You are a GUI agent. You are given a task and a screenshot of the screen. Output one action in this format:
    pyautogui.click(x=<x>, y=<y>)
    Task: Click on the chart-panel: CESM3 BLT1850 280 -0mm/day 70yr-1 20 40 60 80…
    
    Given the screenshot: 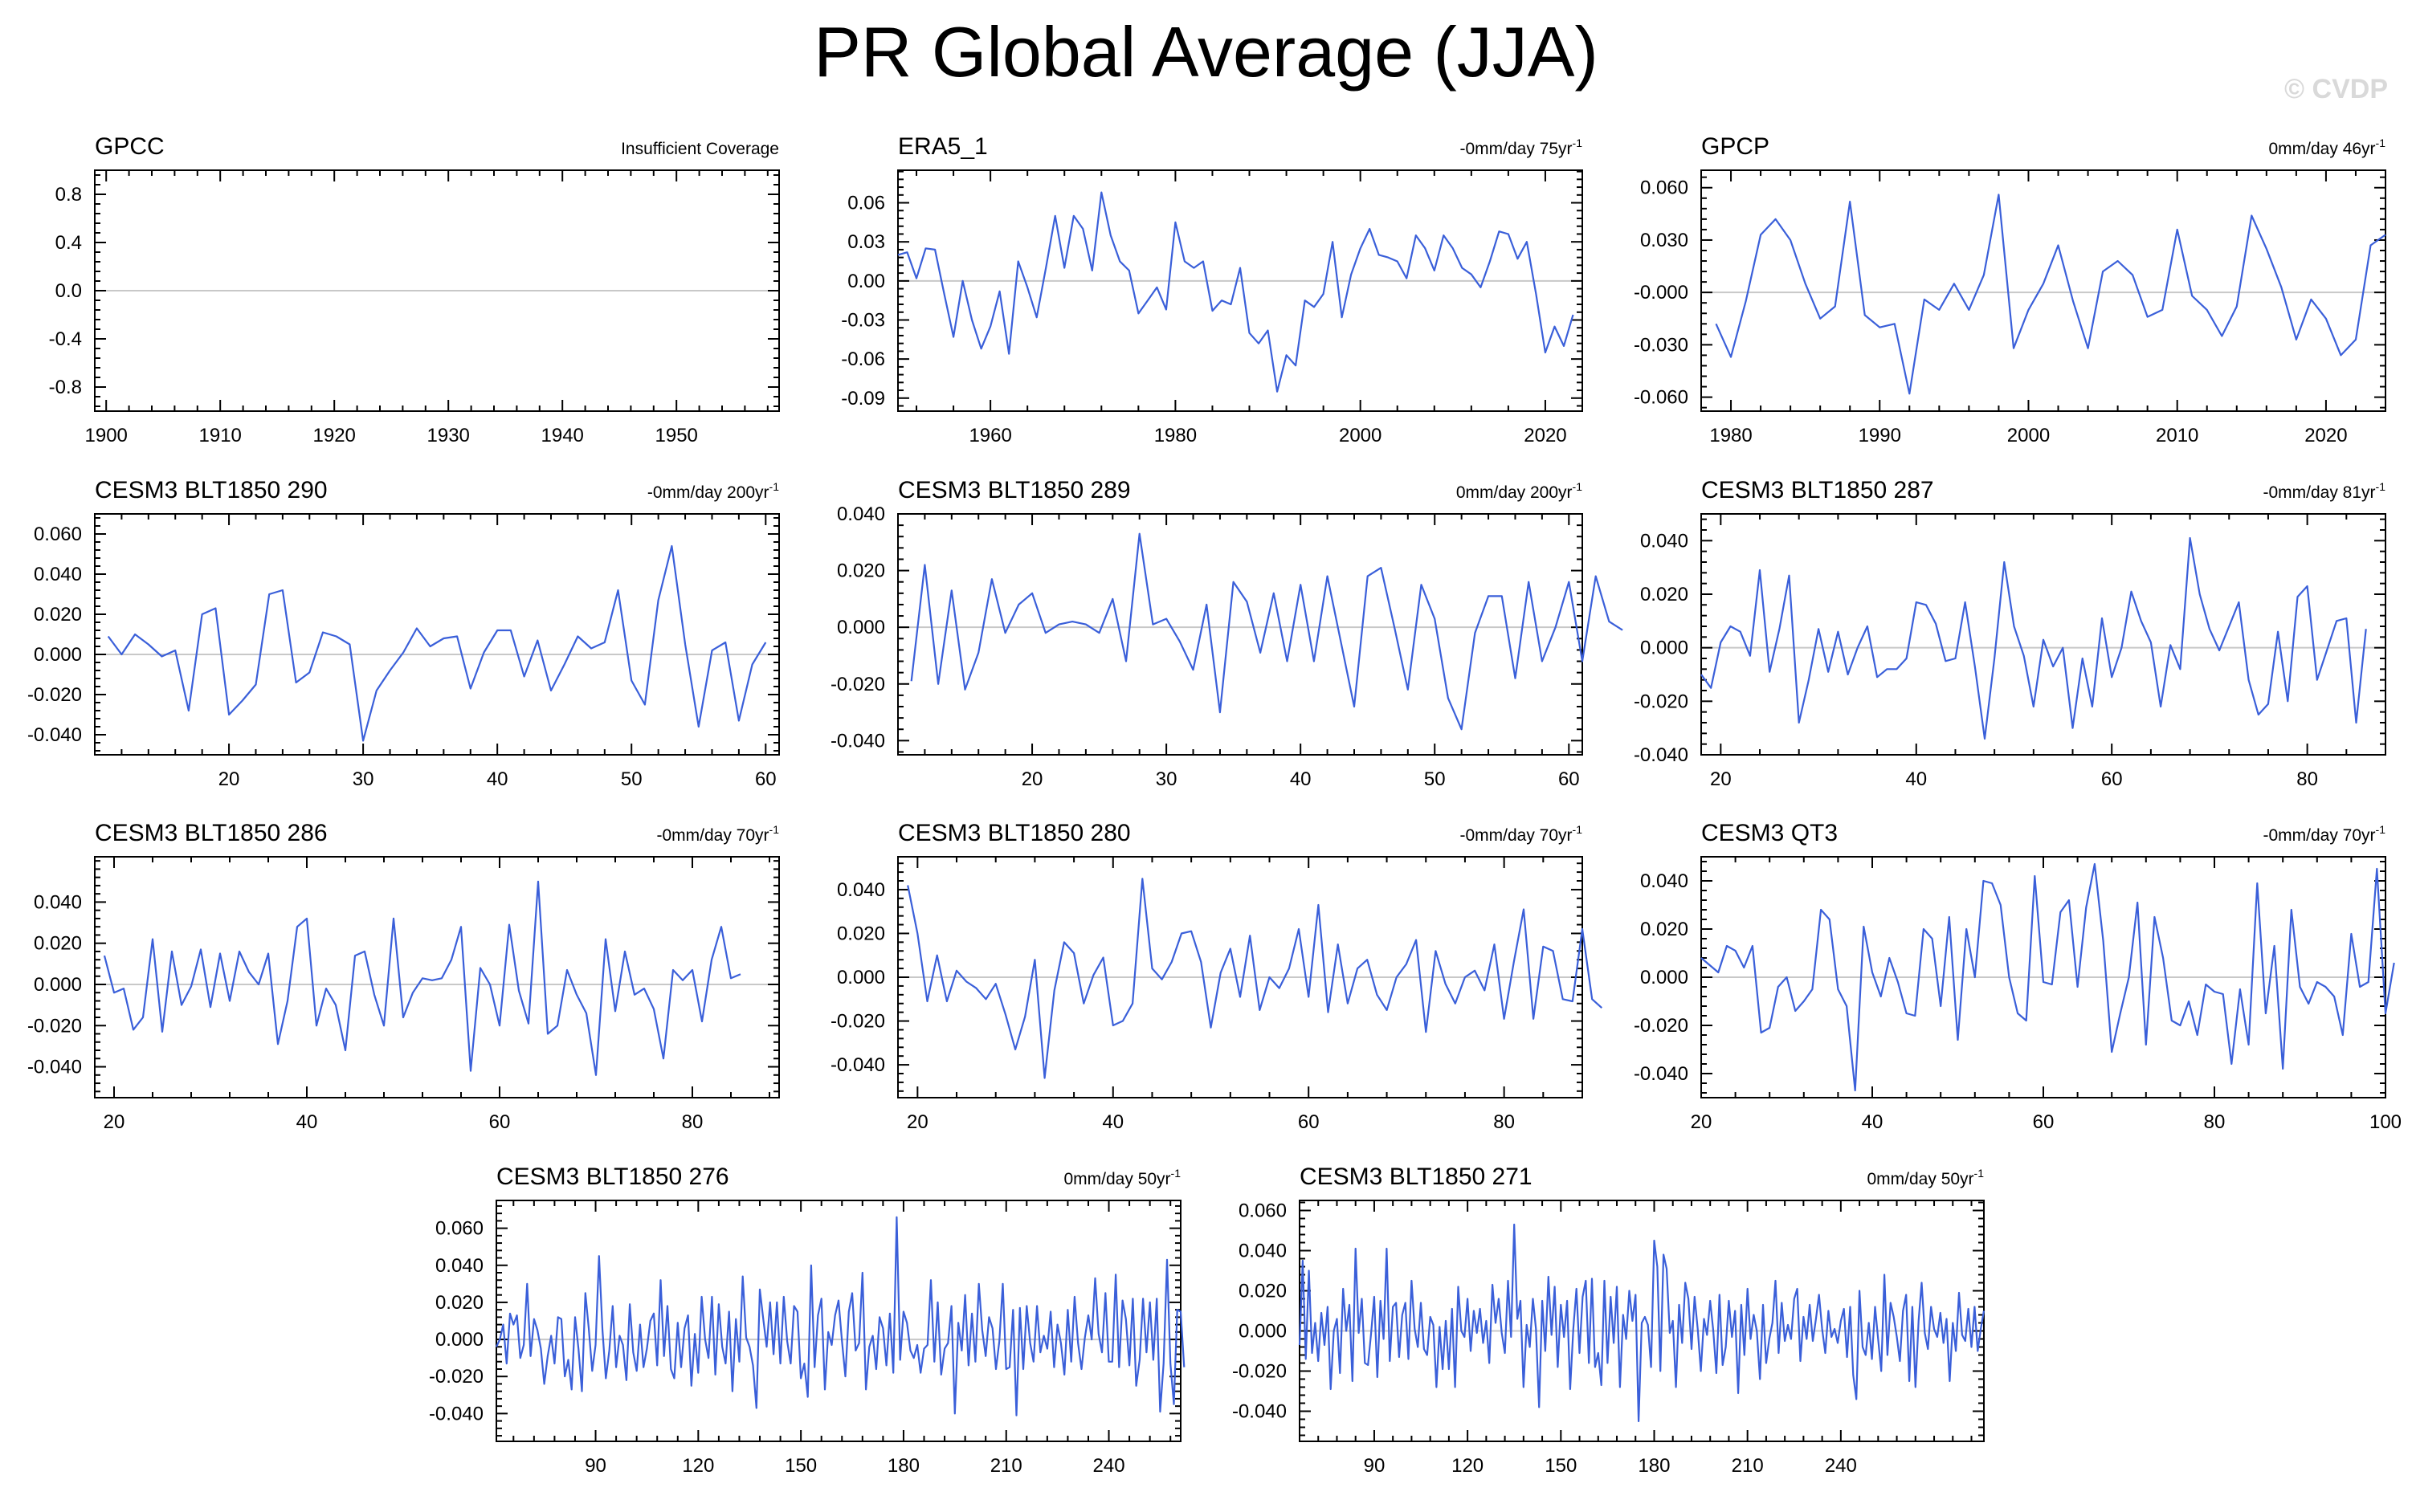 What is the action you would take?
    pyautogui.click(x=1217, y=977)
    